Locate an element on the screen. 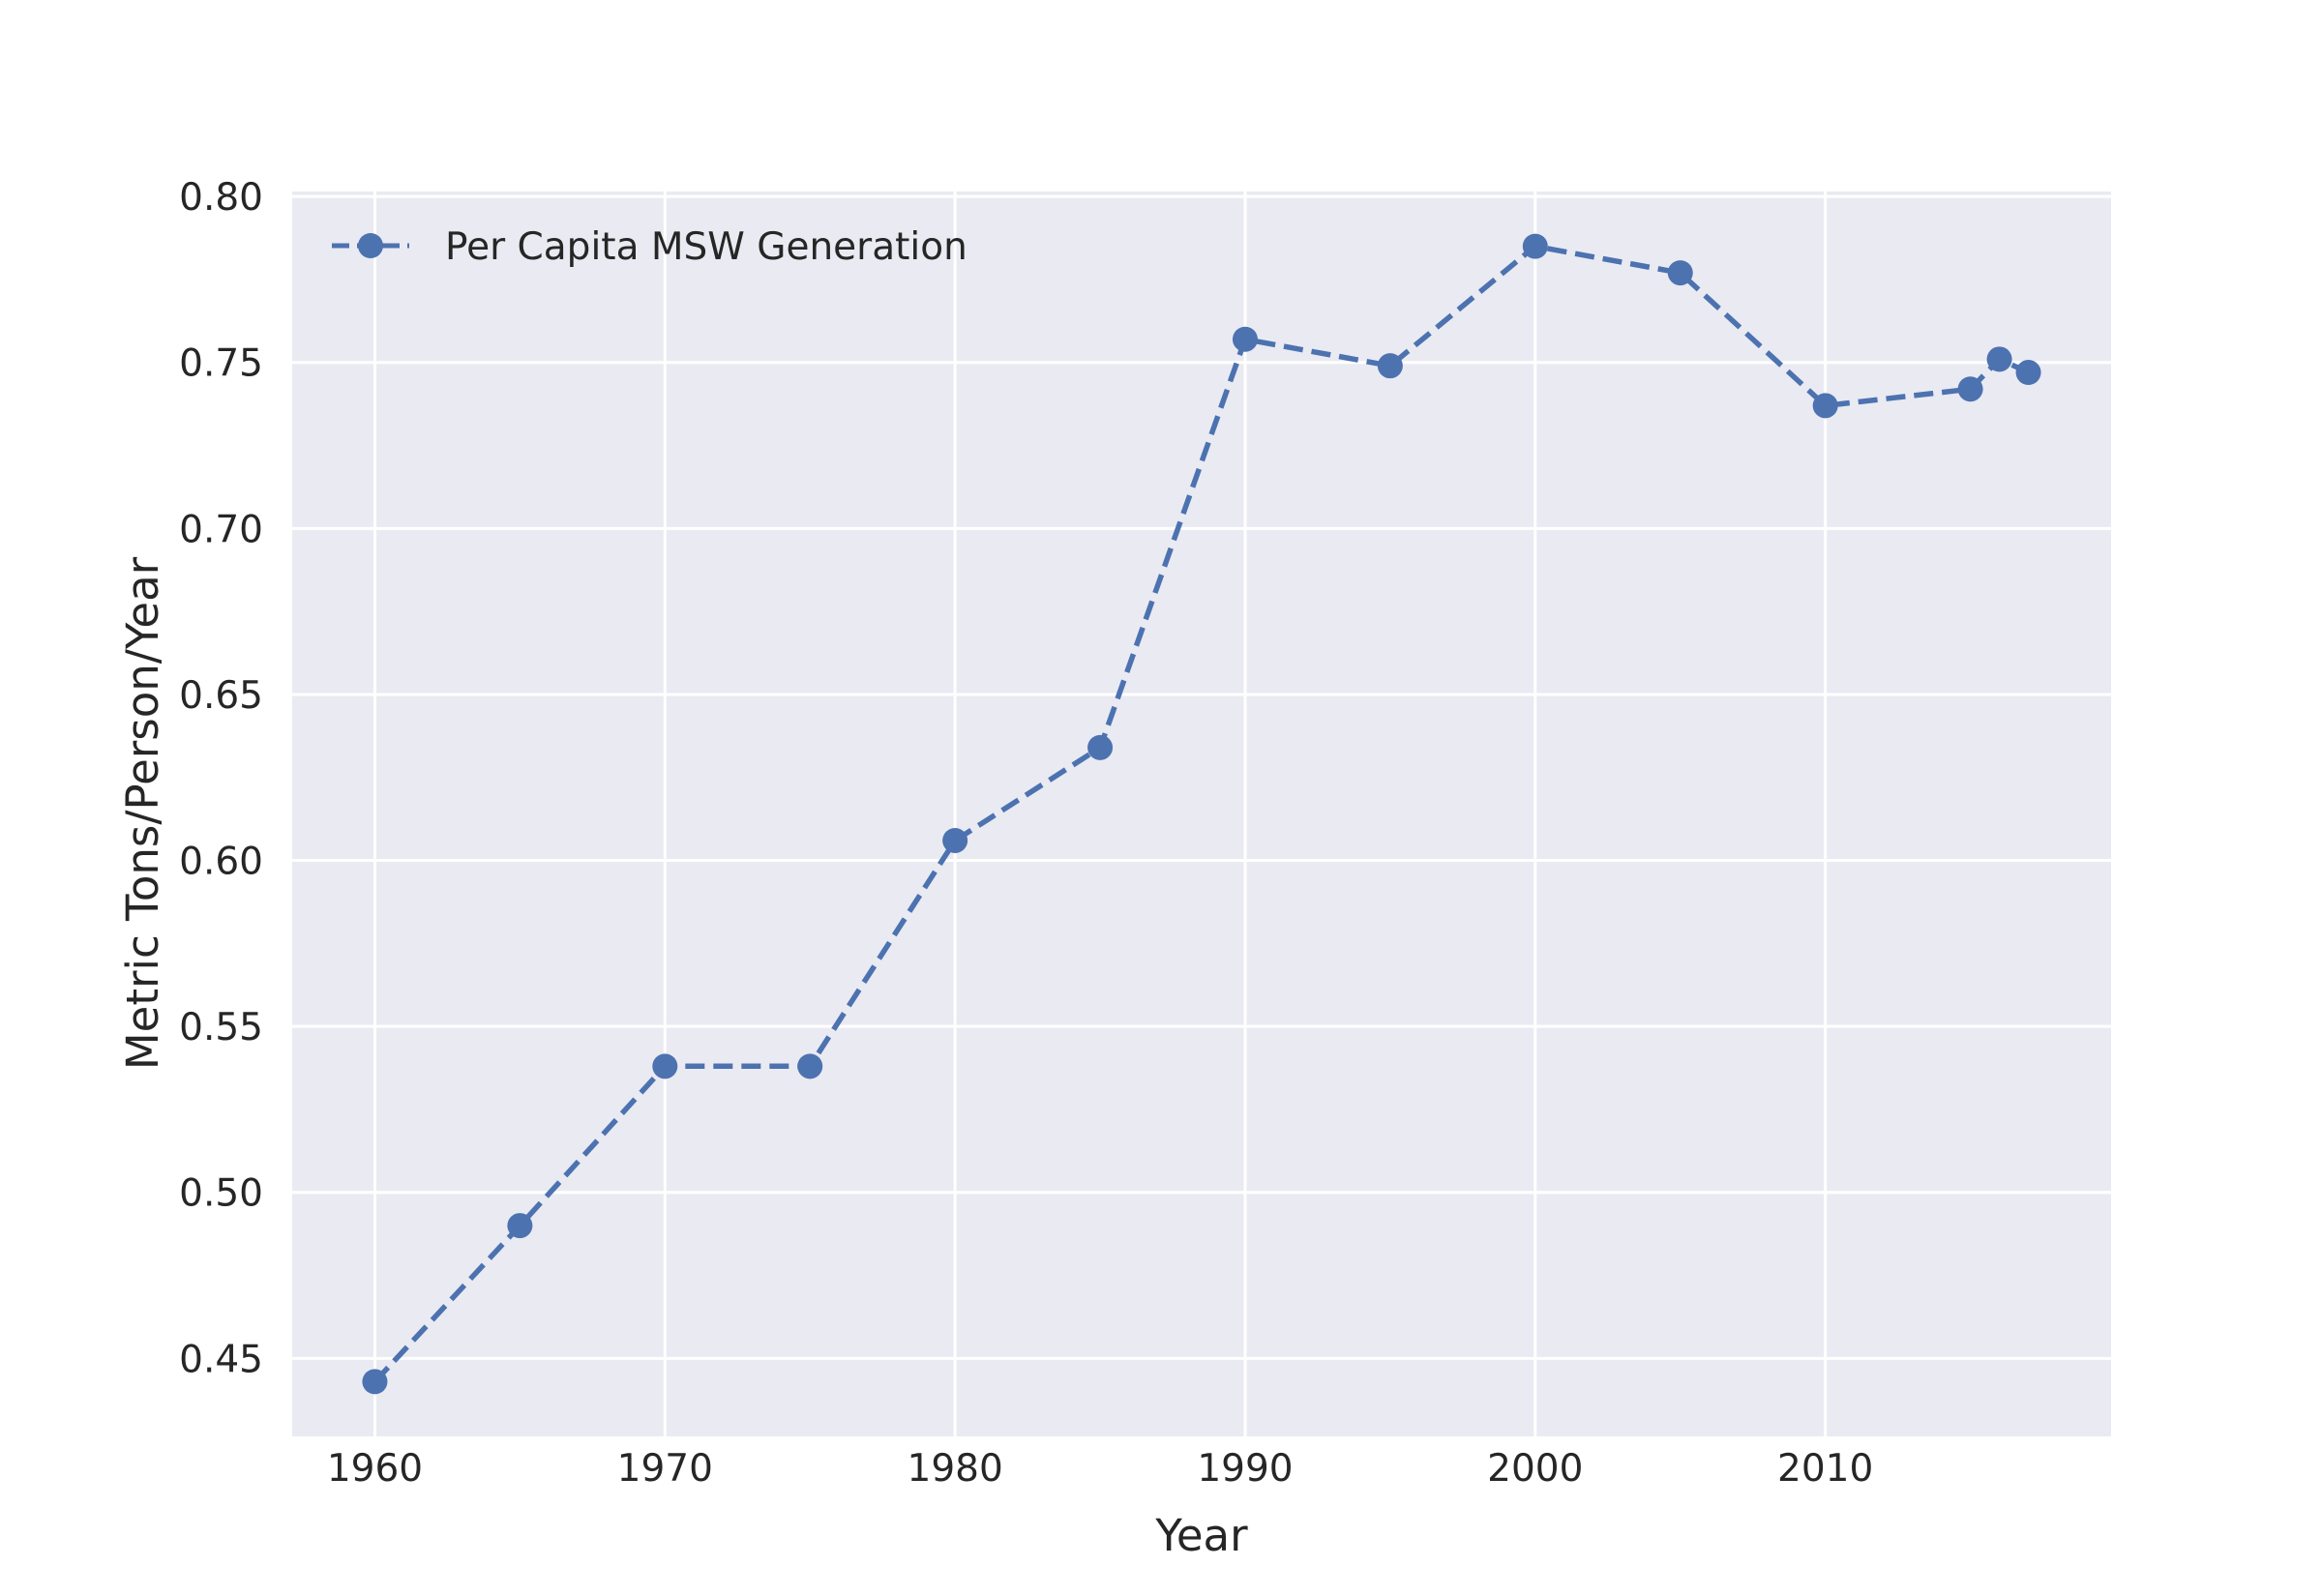 This screenshot has height=1596, width=2322. x-tick-label: 1960 is located at coordinates (375, 1469).